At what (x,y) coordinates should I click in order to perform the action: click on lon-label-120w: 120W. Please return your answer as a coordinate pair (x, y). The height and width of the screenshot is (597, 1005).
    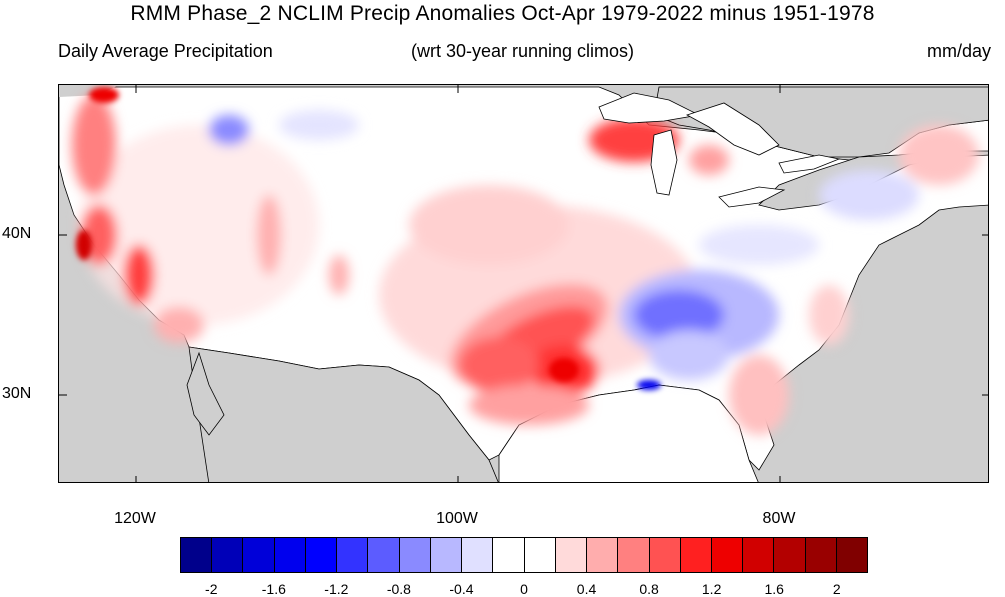
    Looking at the image, I should click on (135, 518).